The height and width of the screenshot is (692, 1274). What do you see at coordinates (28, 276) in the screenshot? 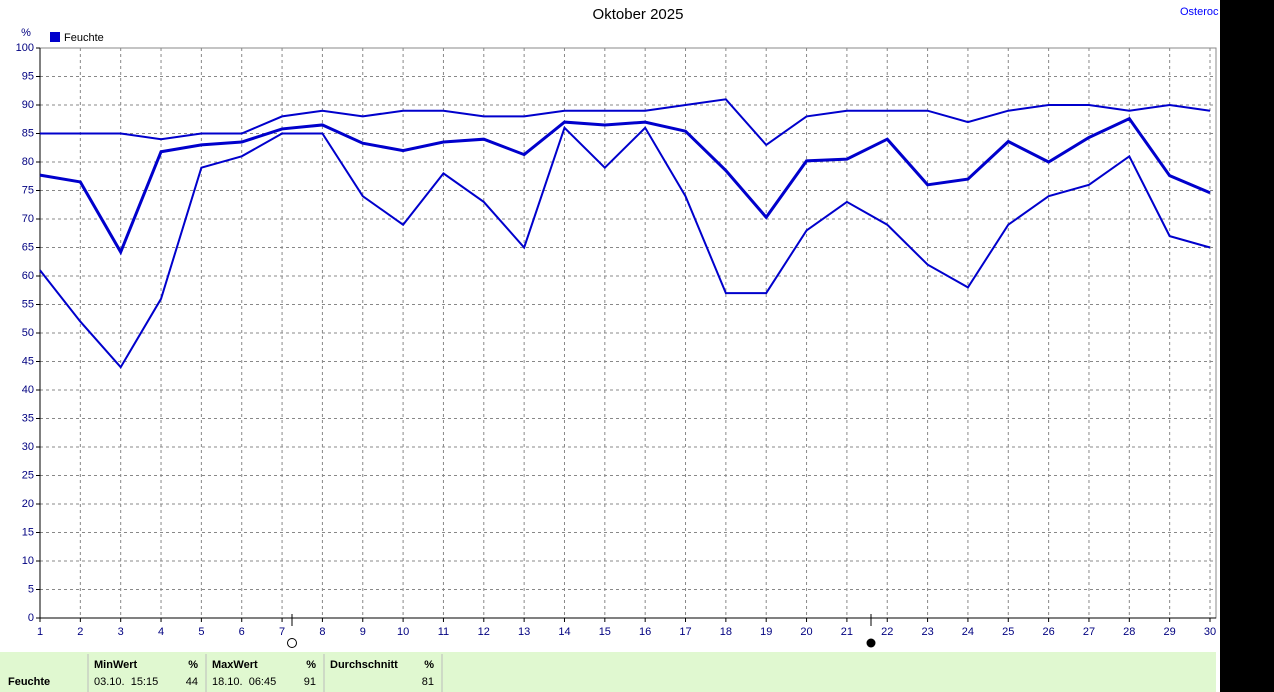
I see `y-tick-label: 60` at bounding box center [28, 276].